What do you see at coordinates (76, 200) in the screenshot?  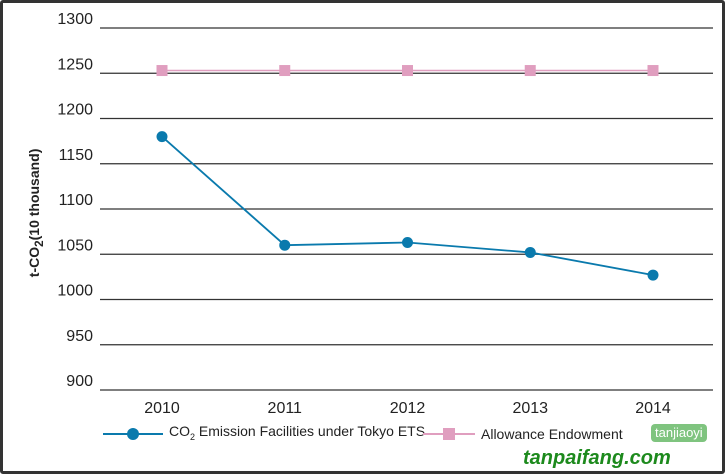 I see `y-tick-label: 1100` at bounding box center [76, 200].